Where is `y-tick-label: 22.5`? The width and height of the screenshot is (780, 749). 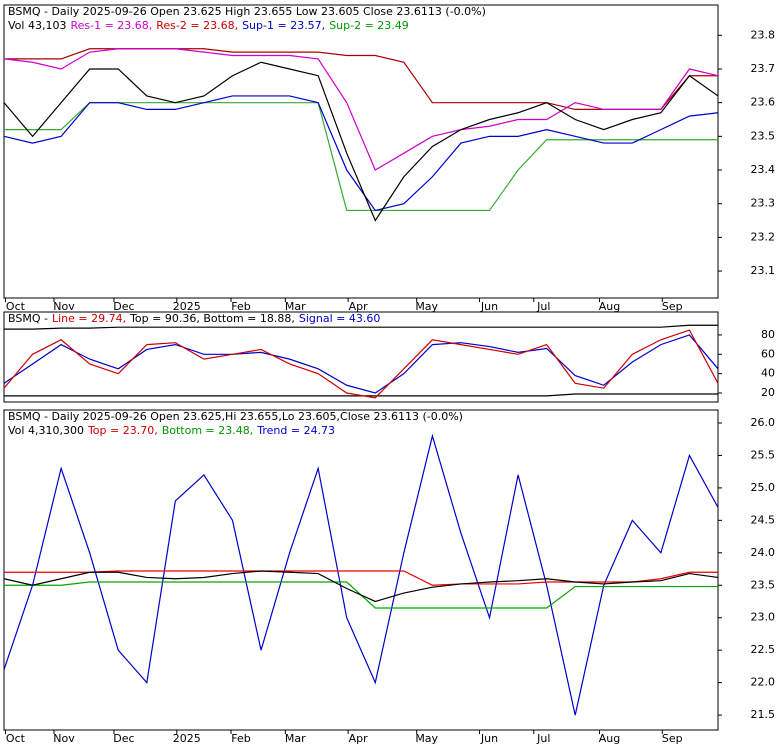 y-tick-label: 22.5 is located at coordinates (763, 649).